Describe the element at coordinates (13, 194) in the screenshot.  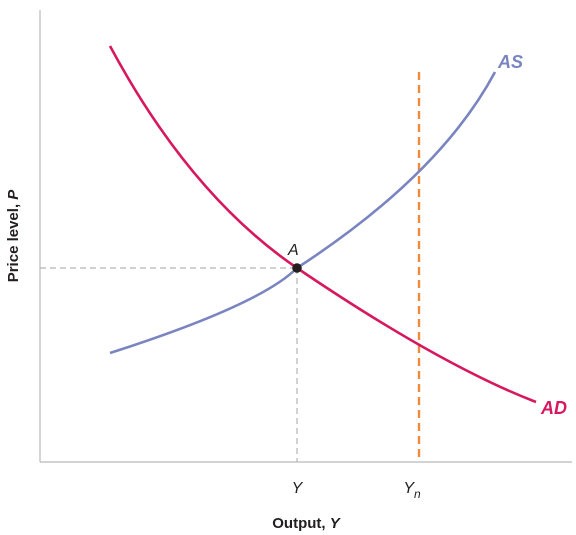
I see `y-axis-title-variable: P` at that location.